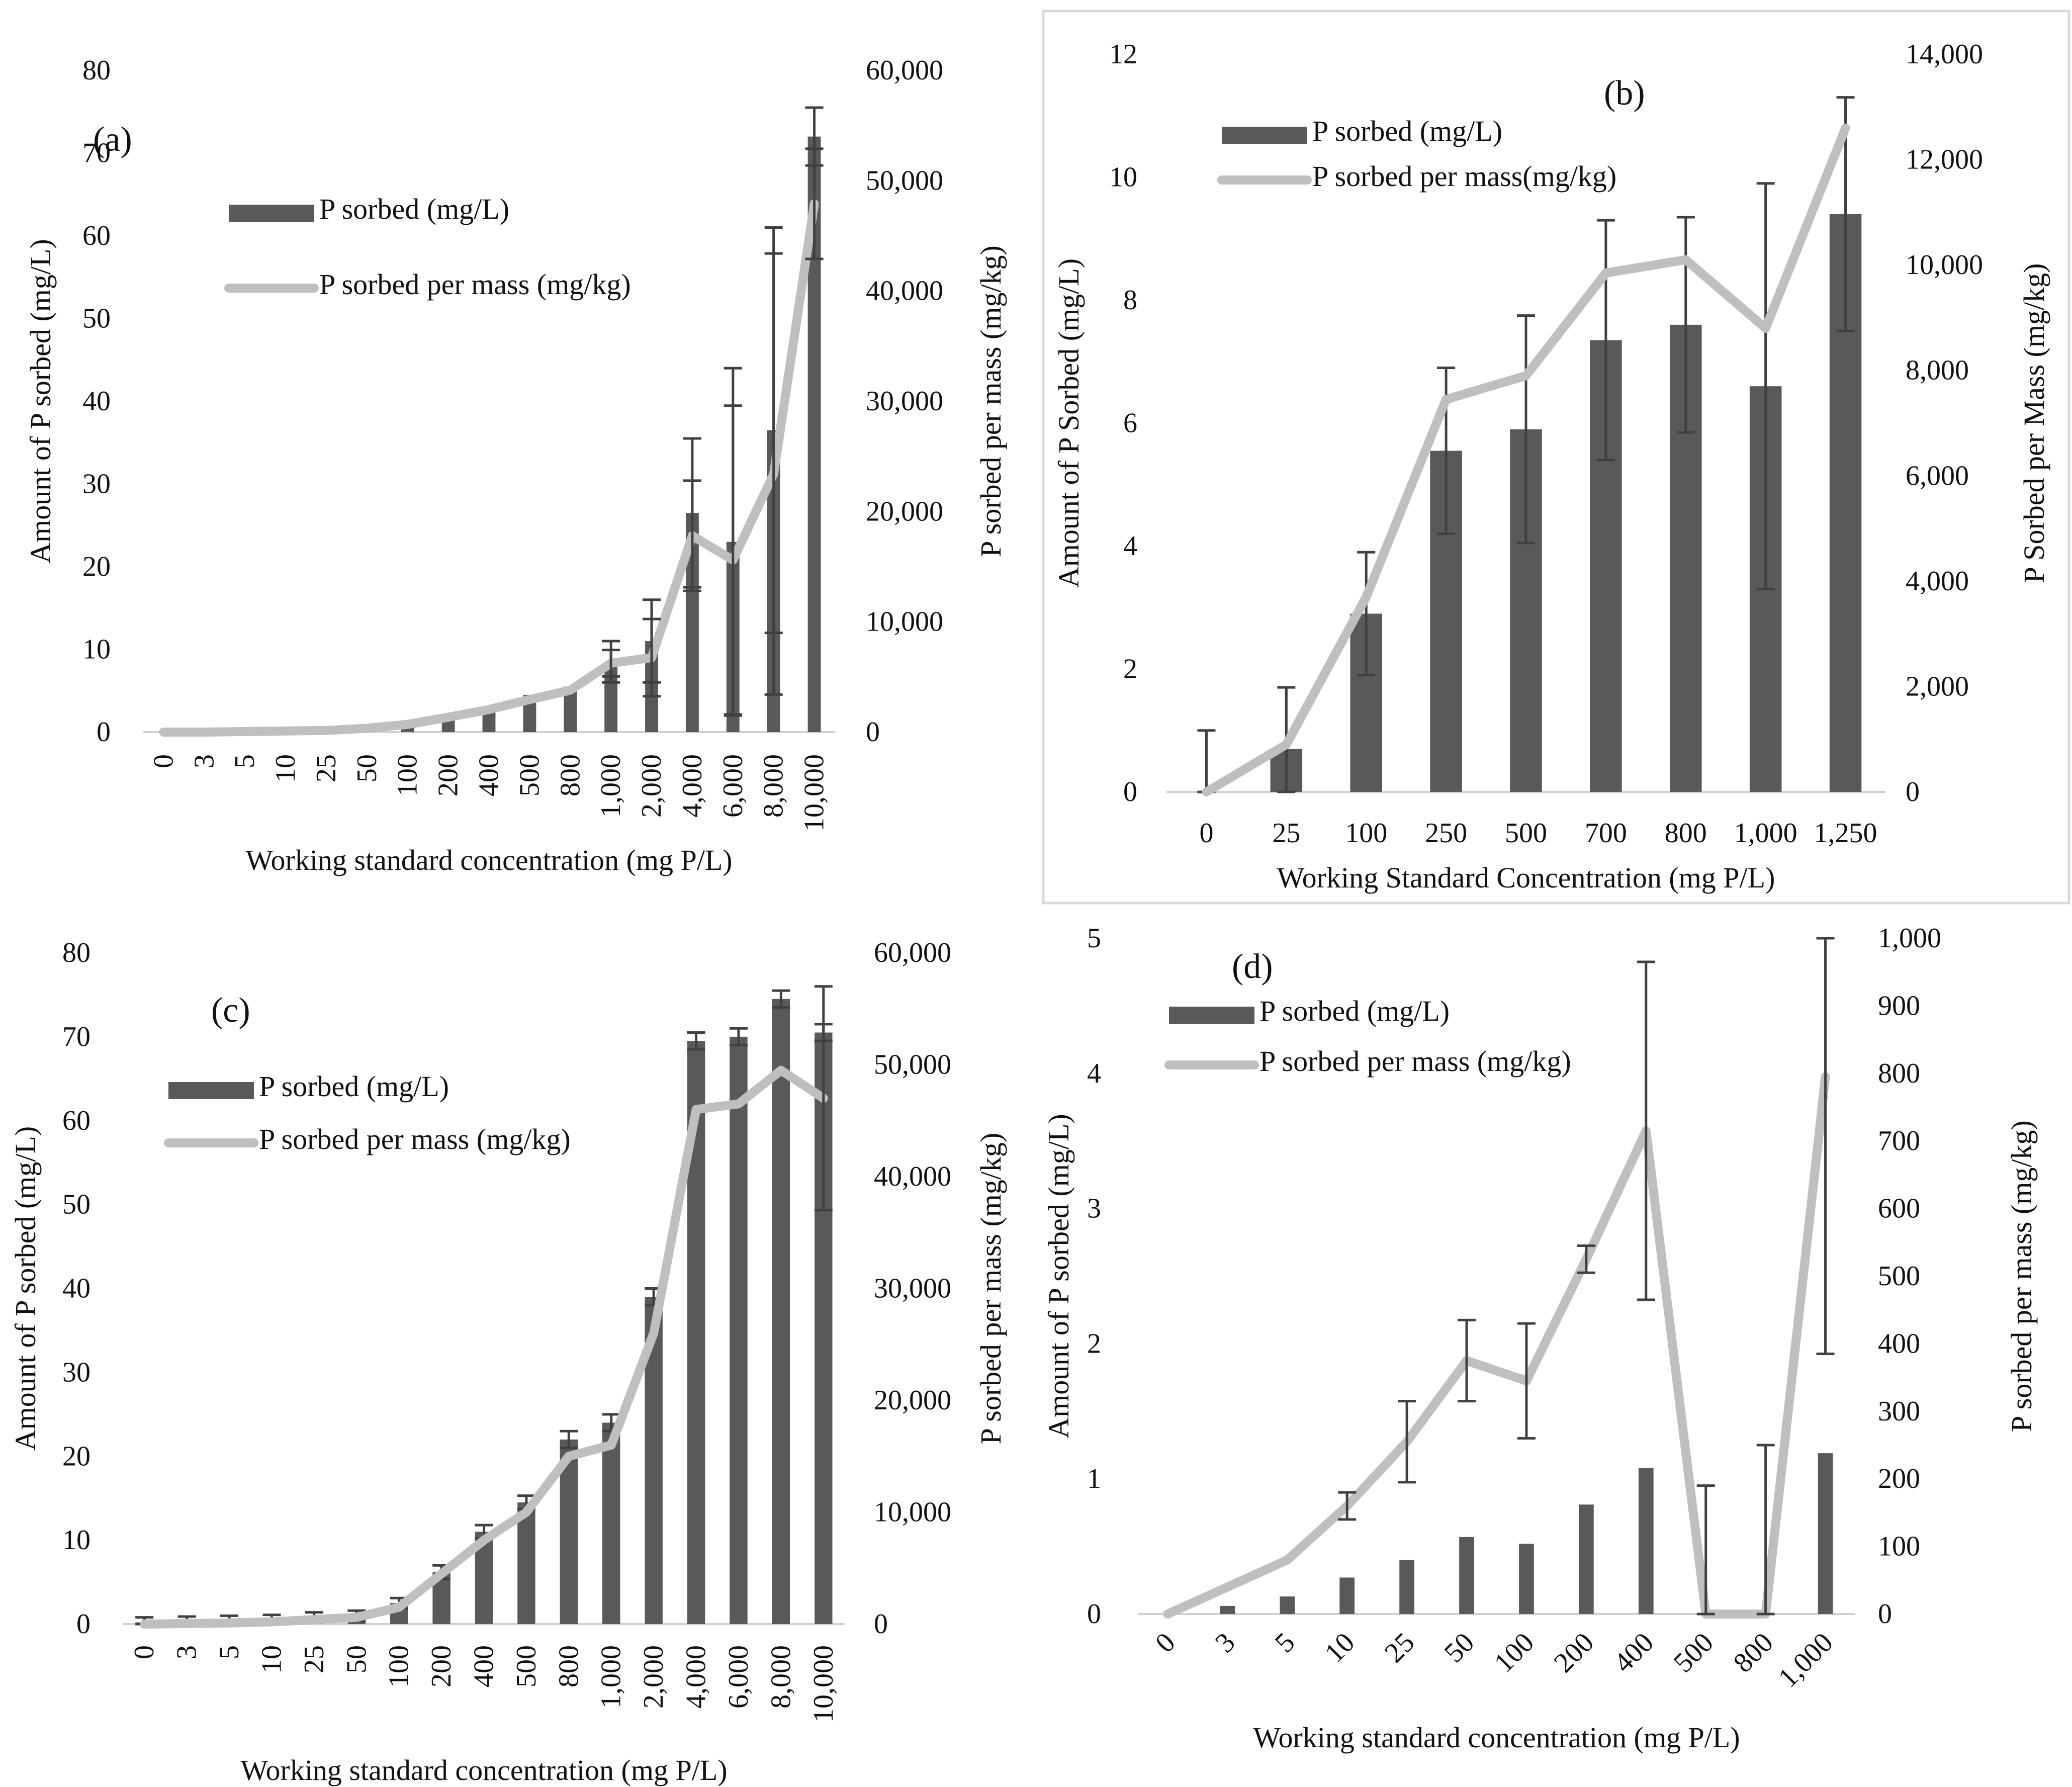  I want to click on x-tick-label: 3, so click(1225, 1643).